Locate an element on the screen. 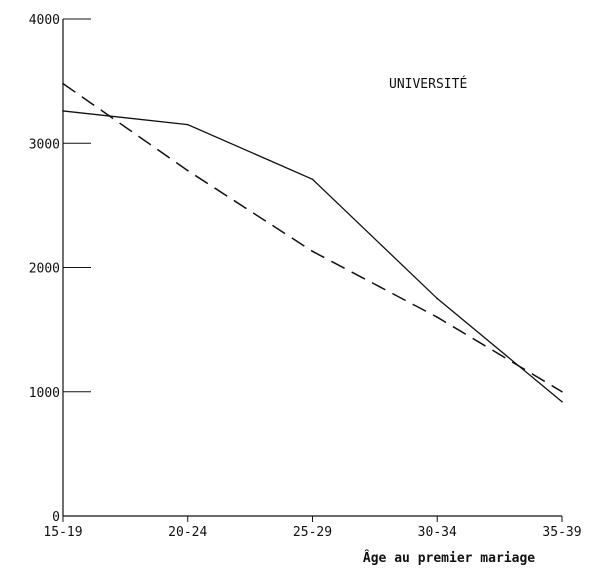 This screenshot has width=602, height=573. y-tick-label: 3000 is located at coordinates (44, 144).